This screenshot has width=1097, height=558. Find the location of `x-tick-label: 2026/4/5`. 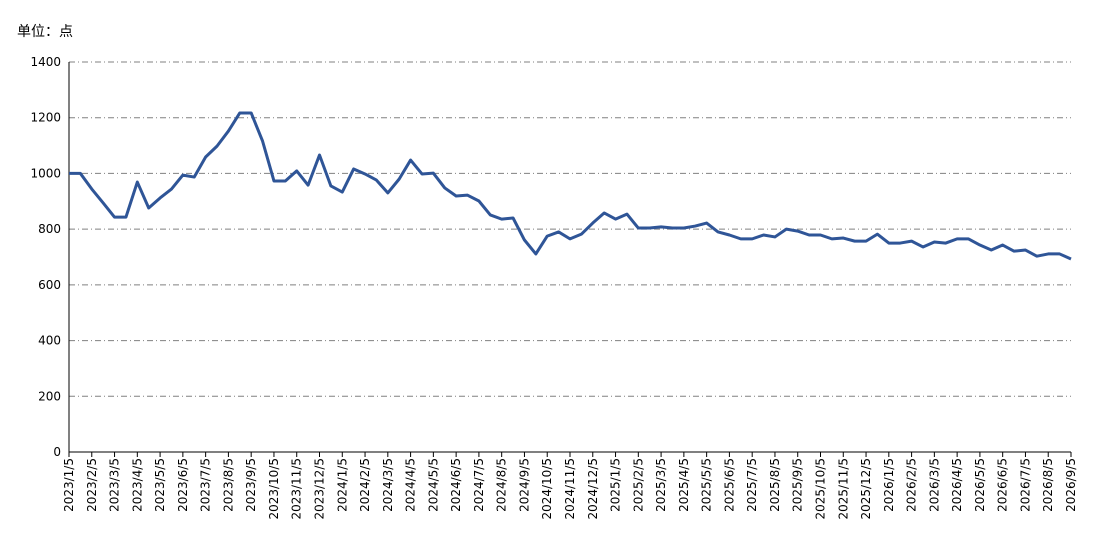

x-tick-label: 2026/4/5 is located at coordinates (957, 485).